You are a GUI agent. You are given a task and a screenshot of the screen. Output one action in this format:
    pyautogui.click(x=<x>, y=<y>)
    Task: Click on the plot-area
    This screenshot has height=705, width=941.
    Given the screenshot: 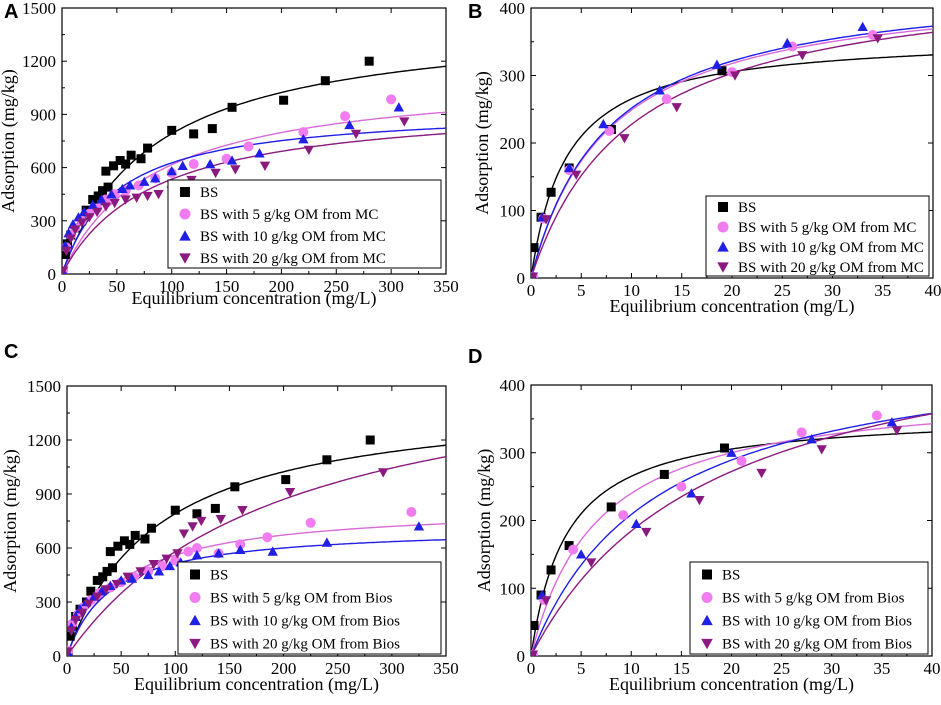 What is the action you would take?
    pyautogui.click(x=256, y=545)
    